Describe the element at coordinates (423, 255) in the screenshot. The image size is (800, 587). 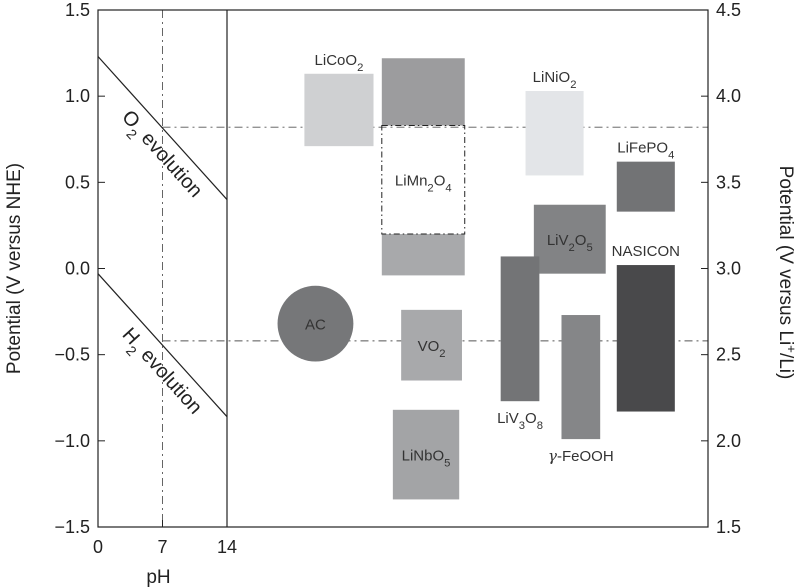
I see `limn2o4-lower-mark` at that location.